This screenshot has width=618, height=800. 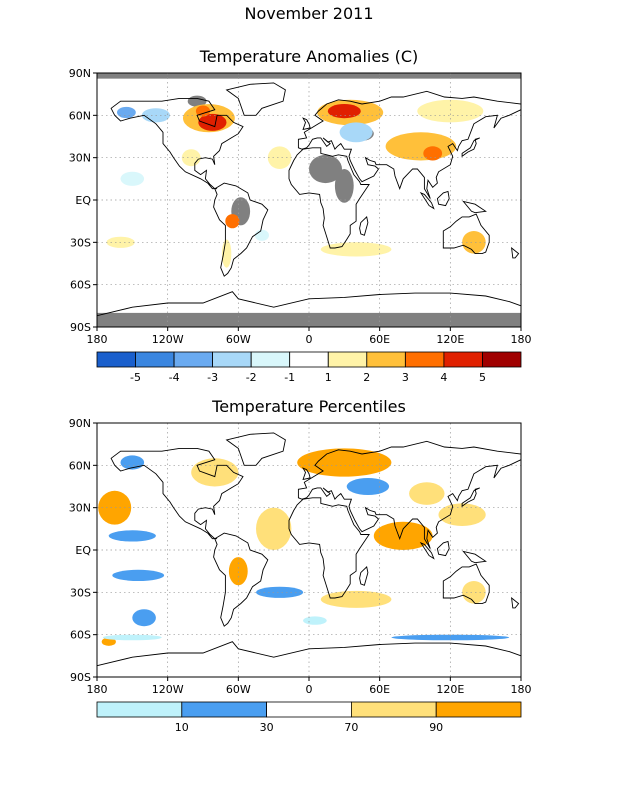 I want to click on legend-anom-label: -3, so click(x=212, y=377).